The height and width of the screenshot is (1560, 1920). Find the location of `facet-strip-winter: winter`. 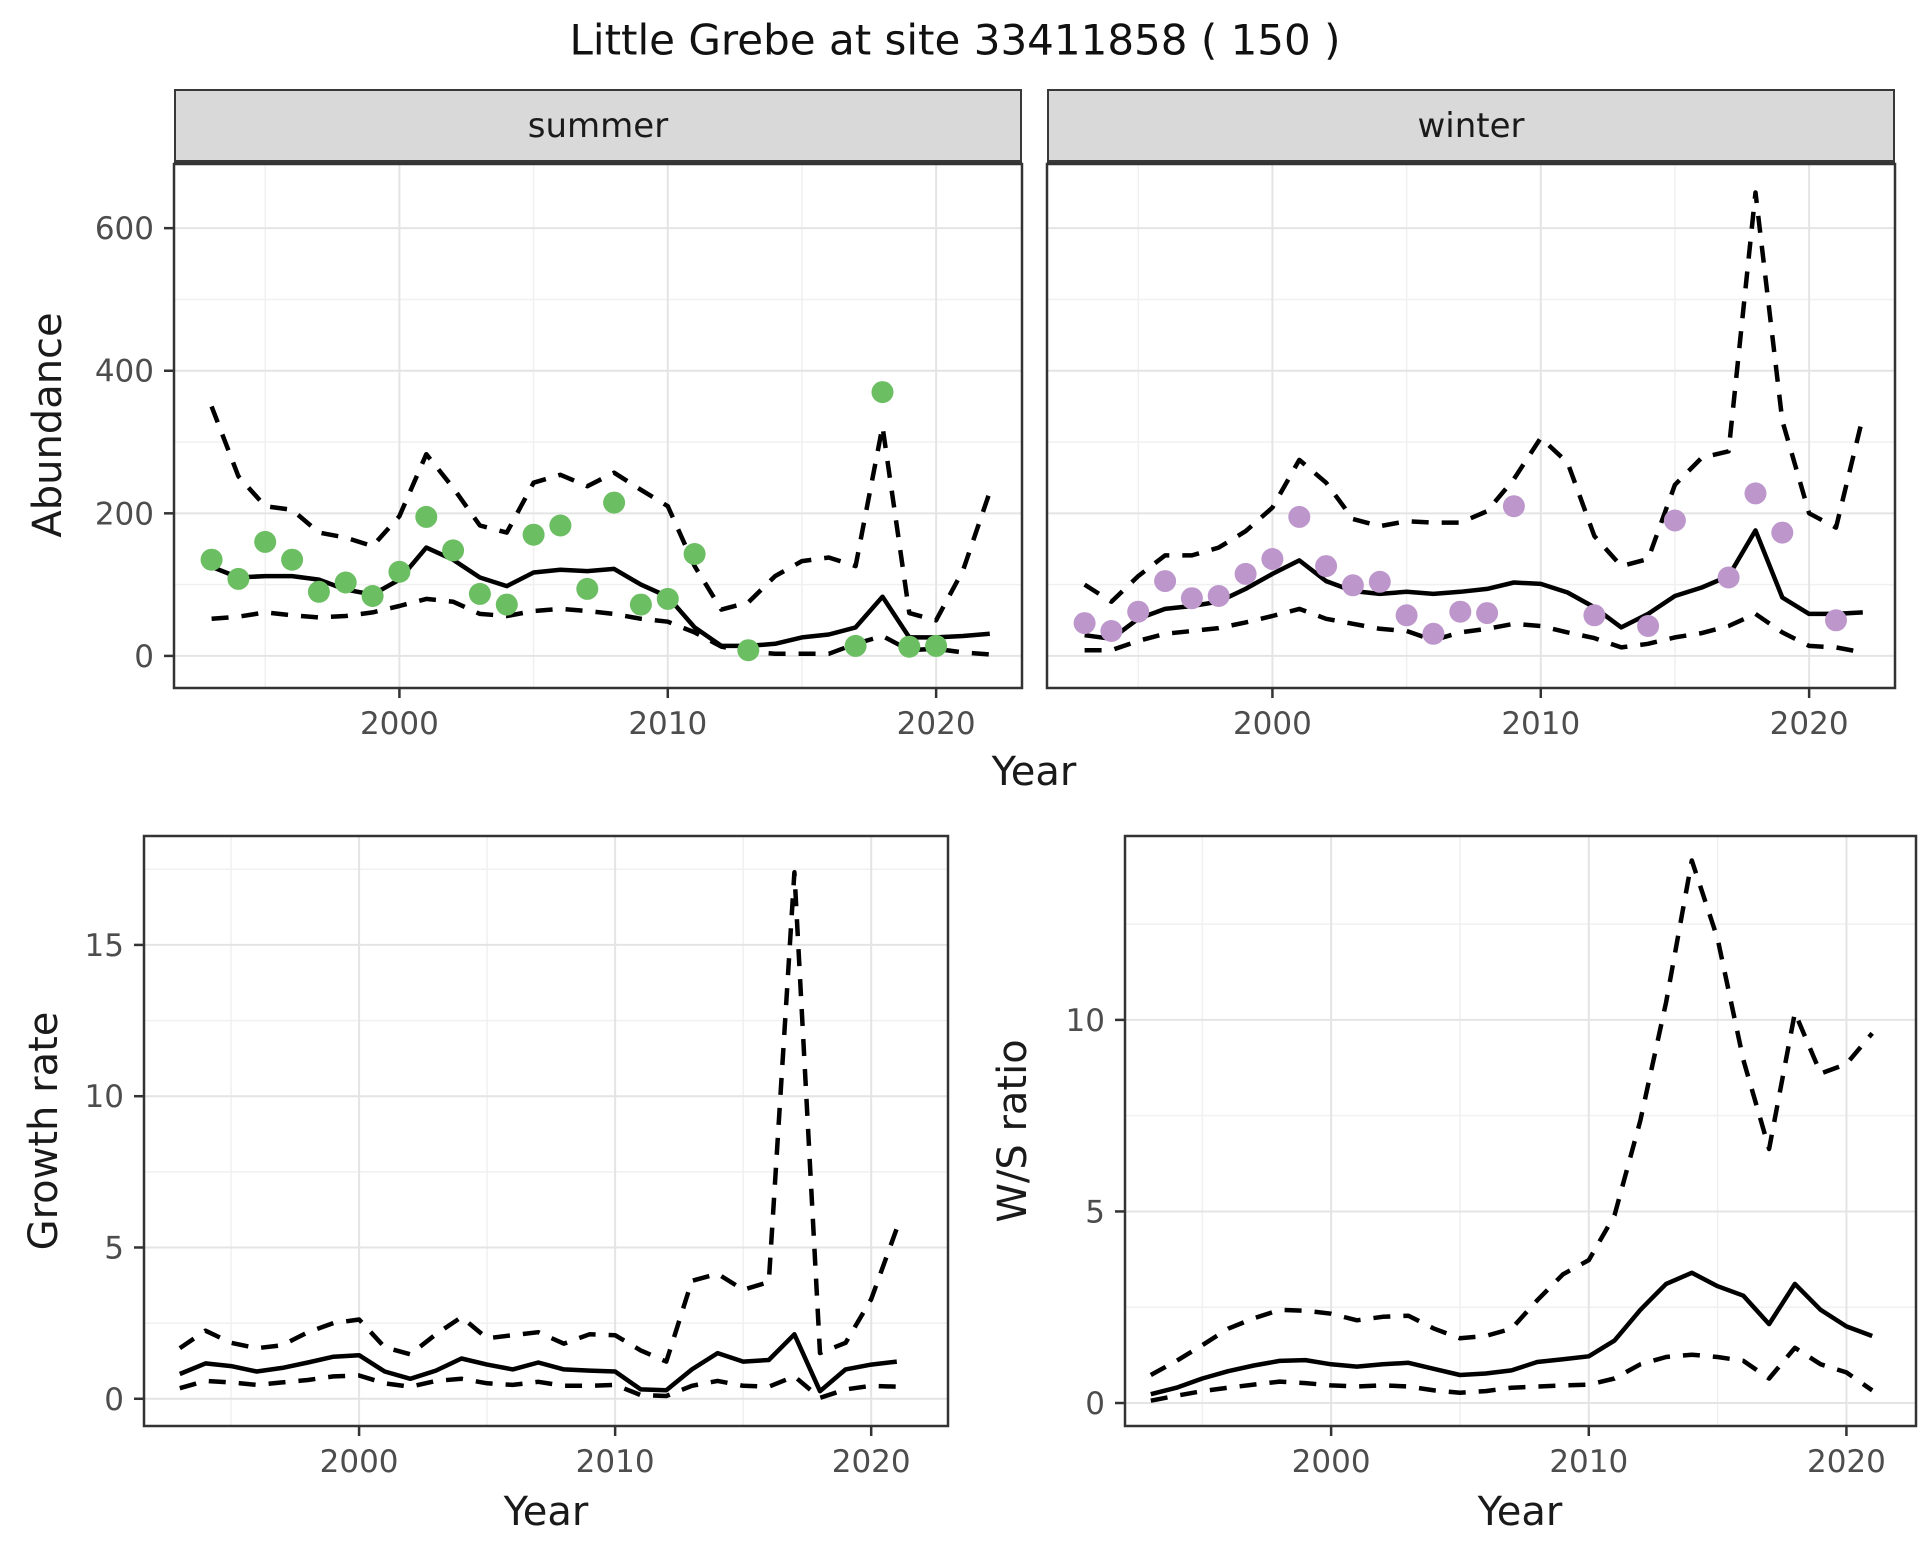

facet-strip-winter: winter is located at coordinates (1471, 126).